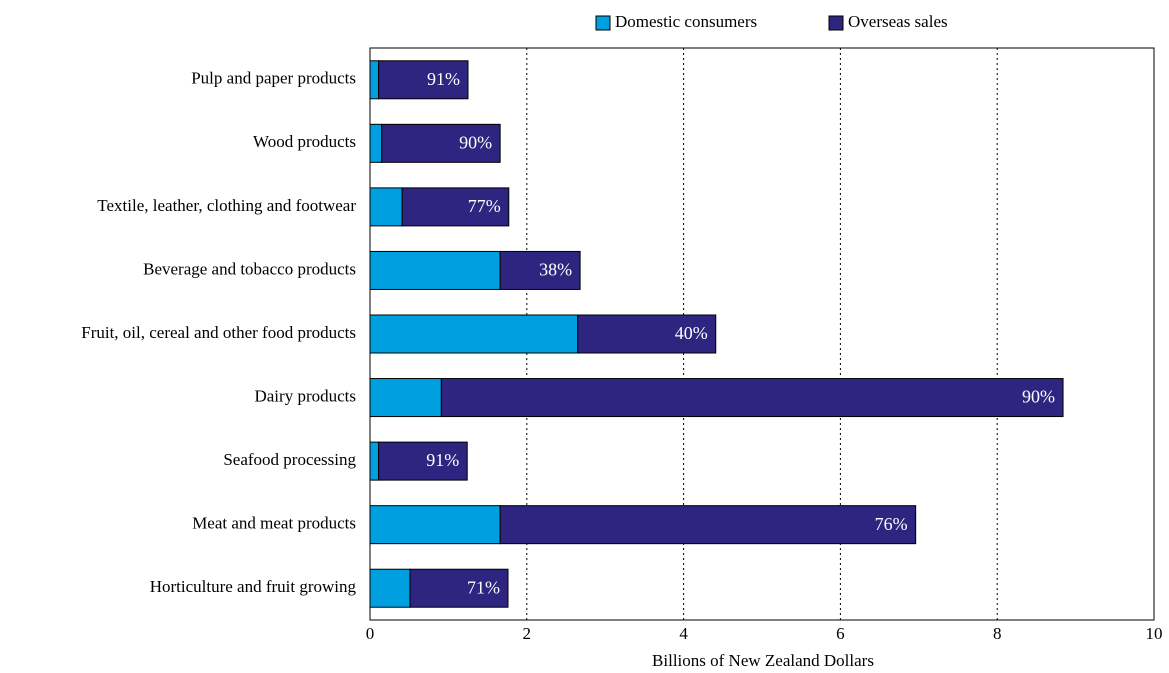  Describe the element at coordinates (370, 633) in the screenshot. I see `x-tick-label: 0` at that location.